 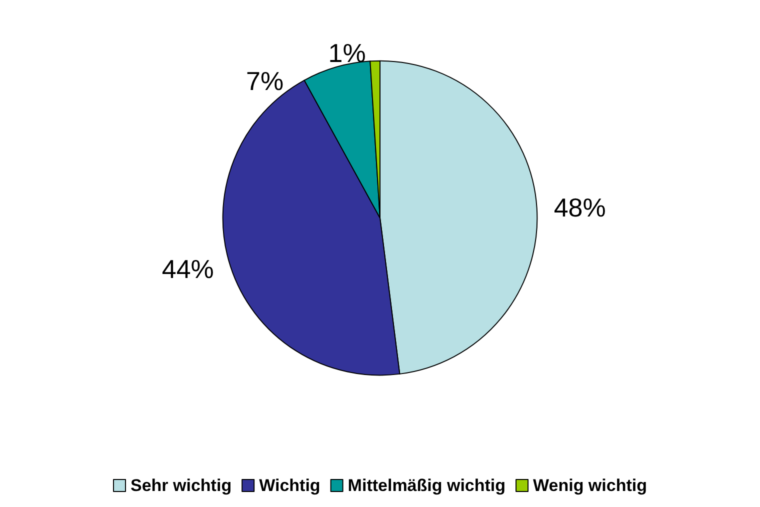 What do you see at coordinates (580, 207) in the screenshot?
I see `data-label: 48%` at bounding box center [580, 207].